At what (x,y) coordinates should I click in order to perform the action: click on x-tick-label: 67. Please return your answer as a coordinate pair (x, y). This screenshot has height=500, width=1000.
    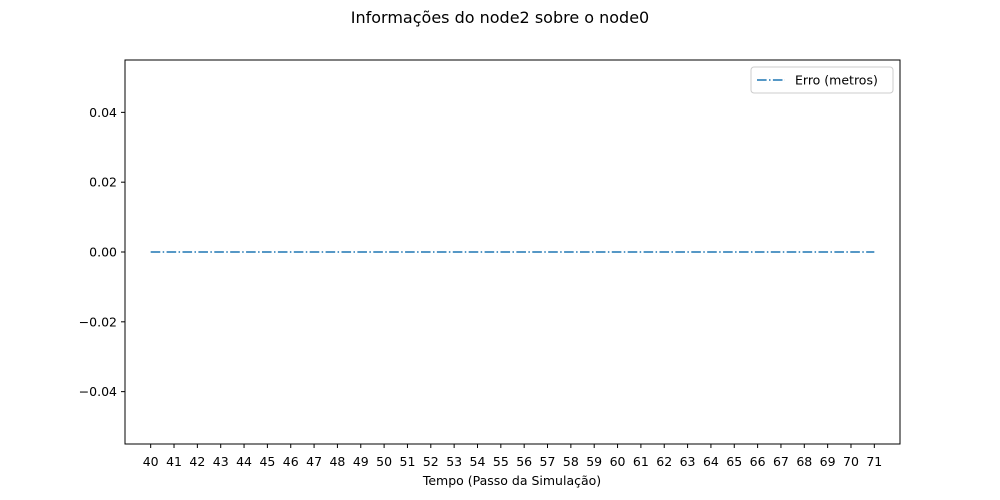
    Looking at the image, I should click on (781, 461).